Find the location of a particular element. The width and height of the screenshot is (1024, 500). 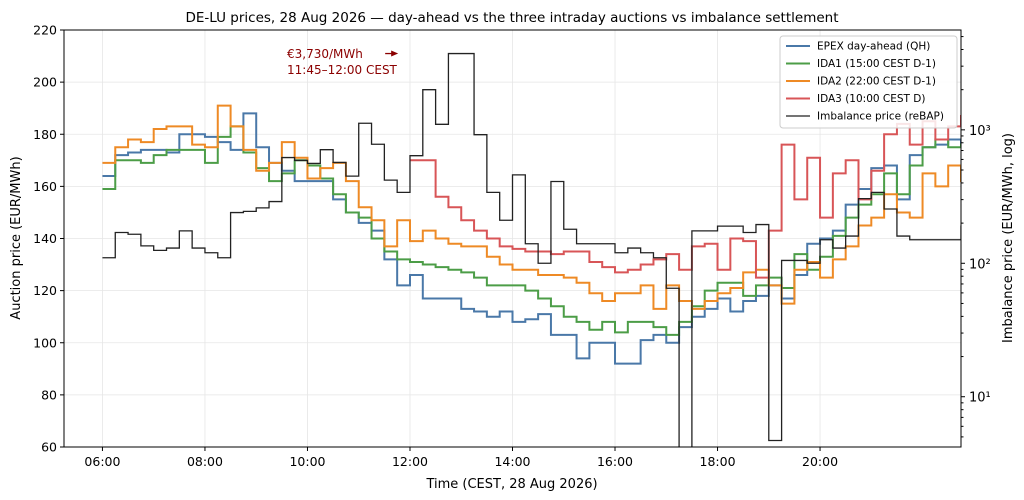

annotation-arrowhead is located at coordinates (395, 53).